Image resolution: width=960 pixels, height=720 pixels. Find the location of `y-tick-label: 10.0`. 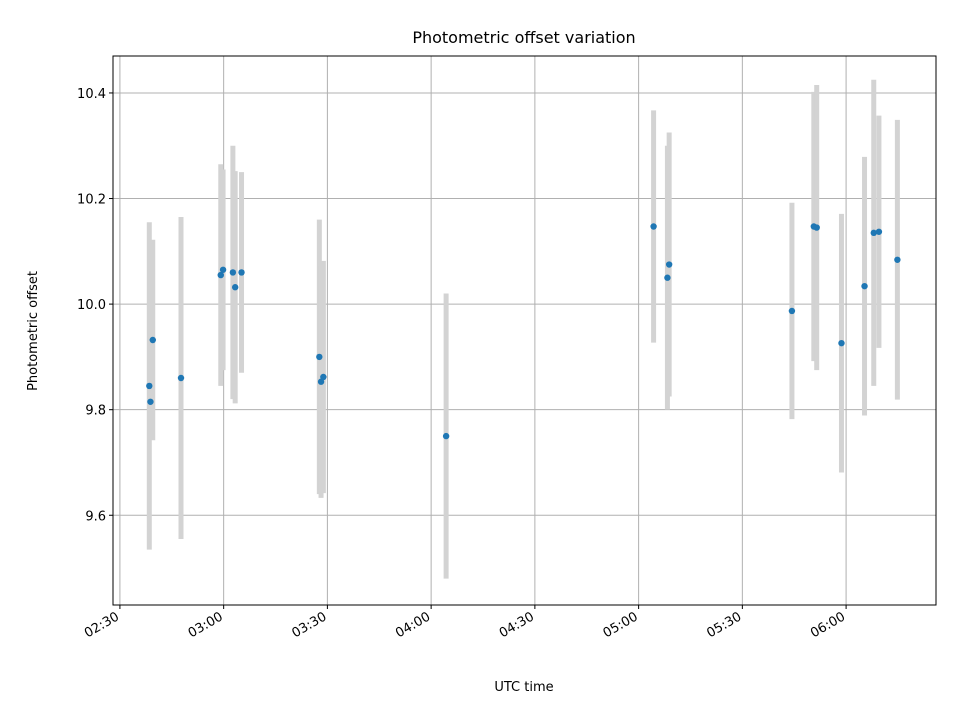

y-tick-label: 10.0 is located at coordinates (91, 305).